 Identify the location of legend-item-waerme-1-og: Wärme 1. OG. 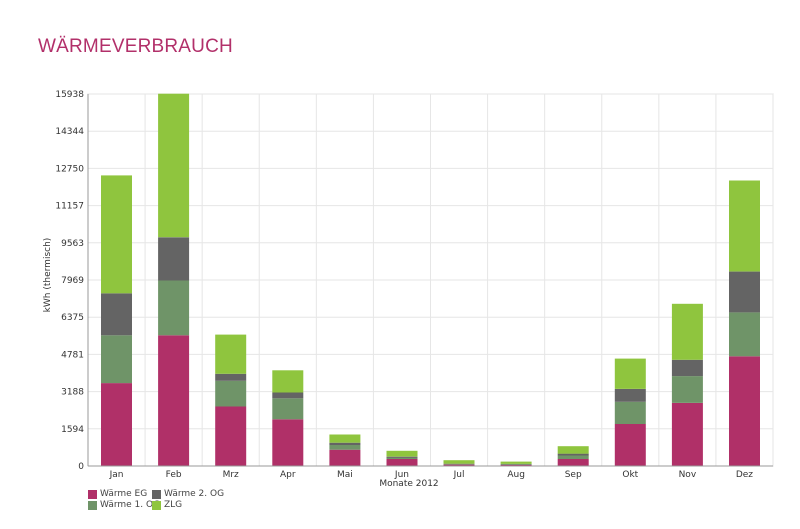
(124, 505).